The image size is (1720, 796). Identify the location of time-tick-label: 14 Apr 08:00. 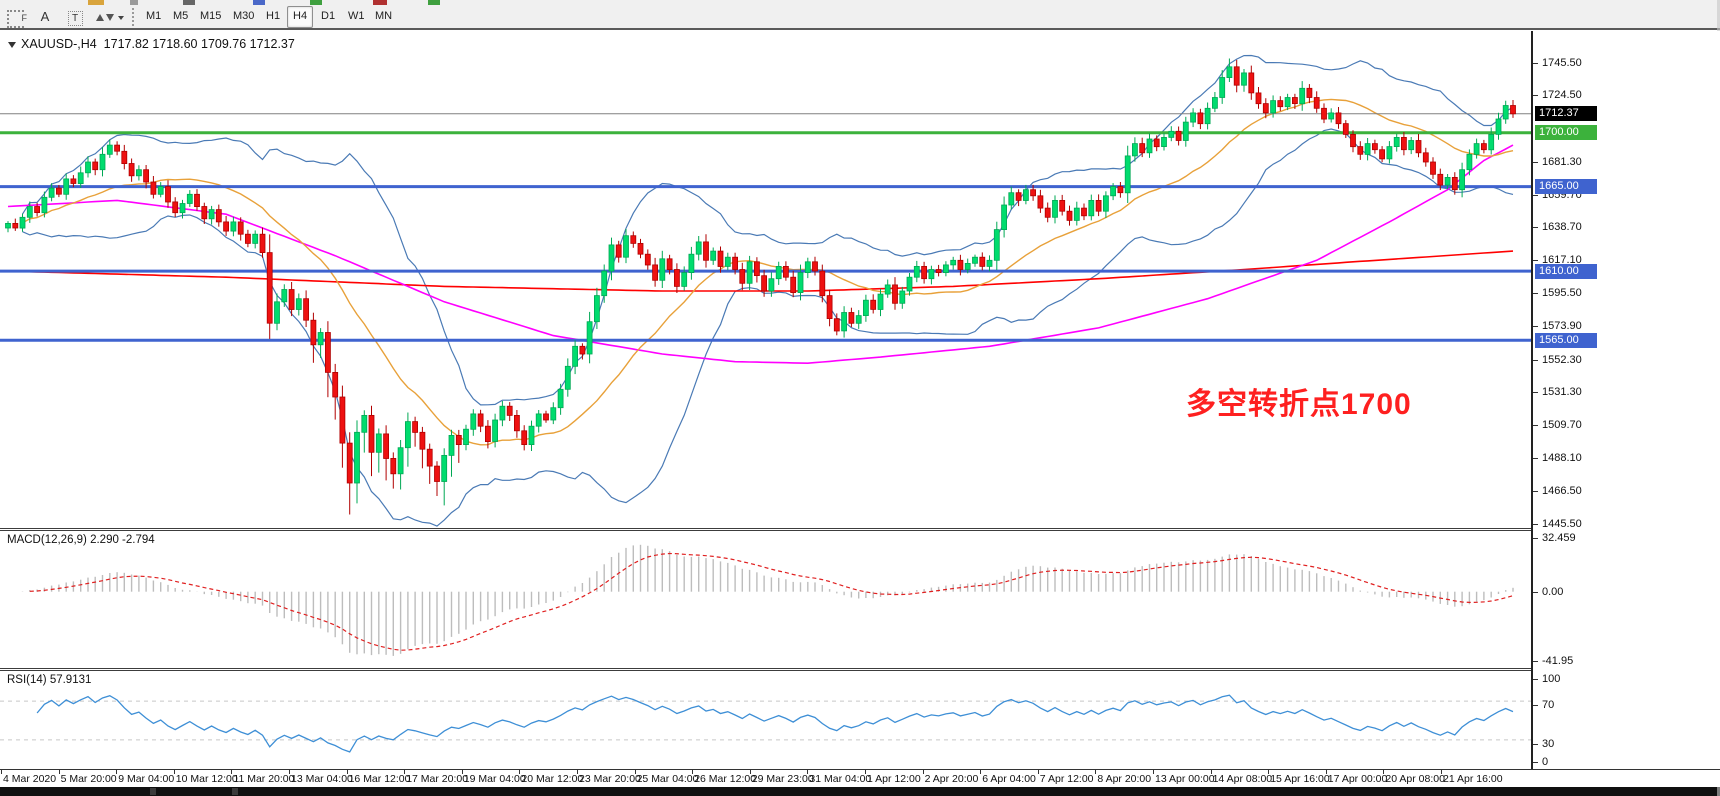
(1242, 779).